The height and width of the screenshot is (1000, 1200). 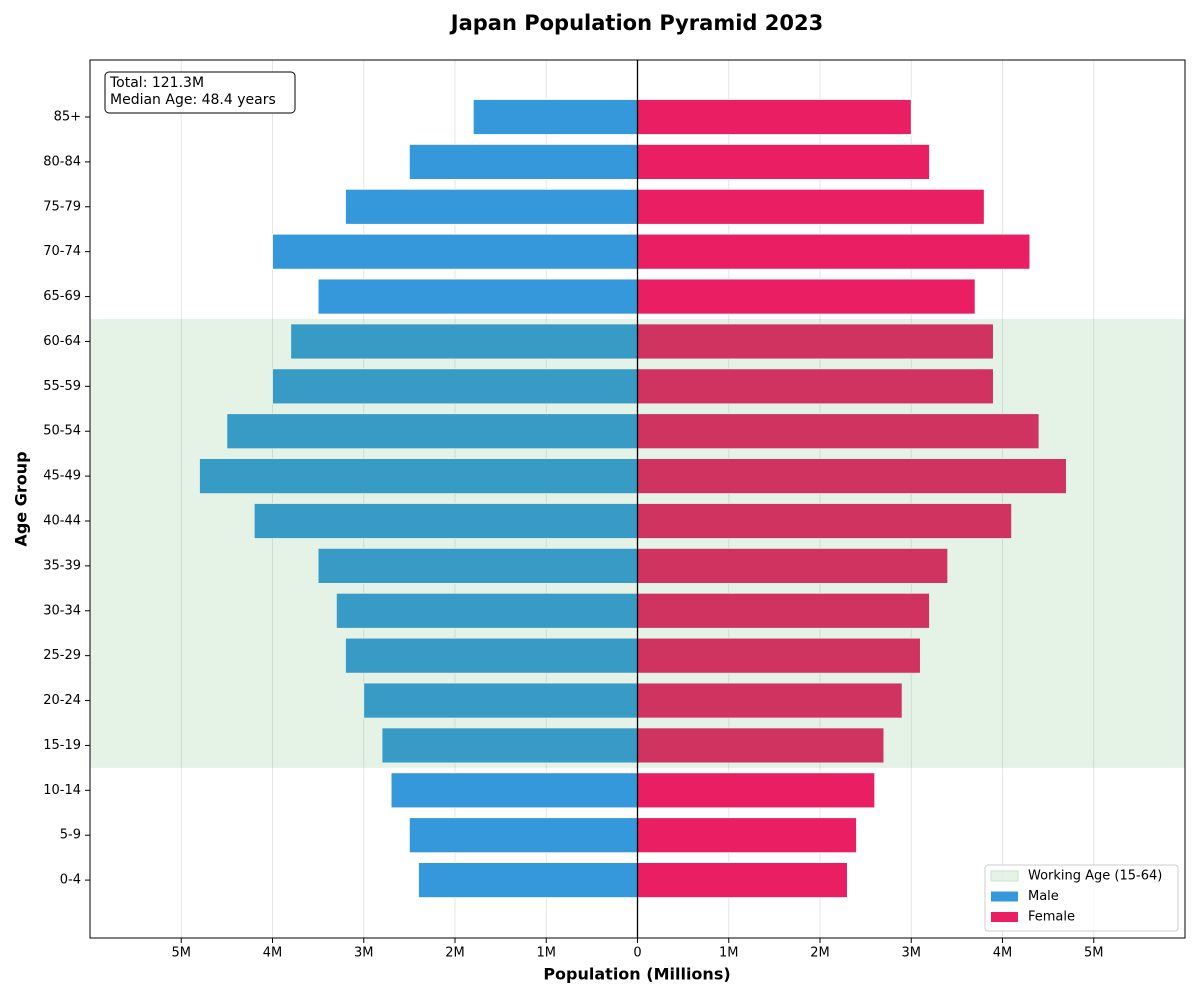 I want to click on legend-label: Female, so click(x=1051, y=917).